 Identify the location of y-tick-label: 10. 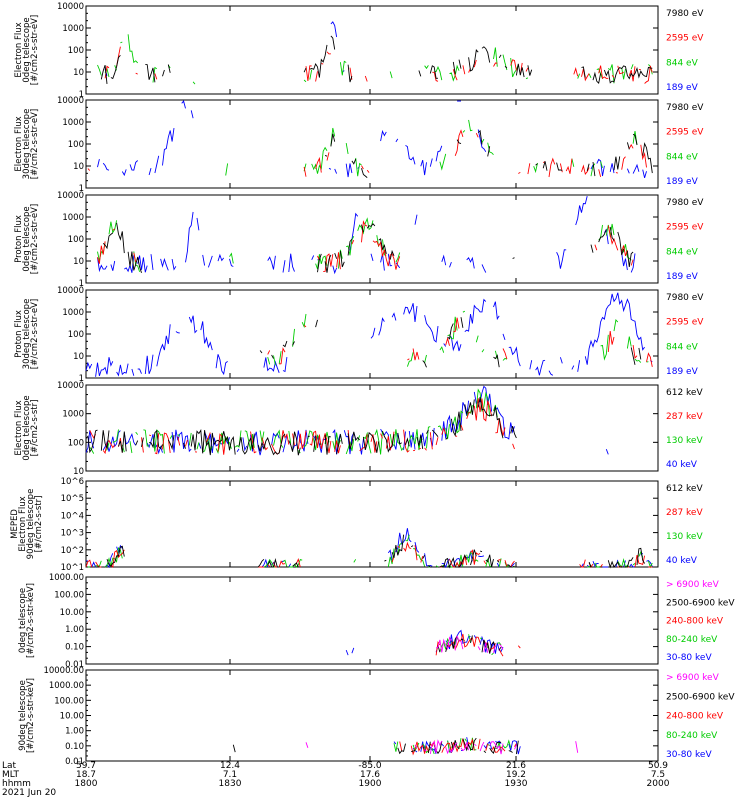
(78, 472).